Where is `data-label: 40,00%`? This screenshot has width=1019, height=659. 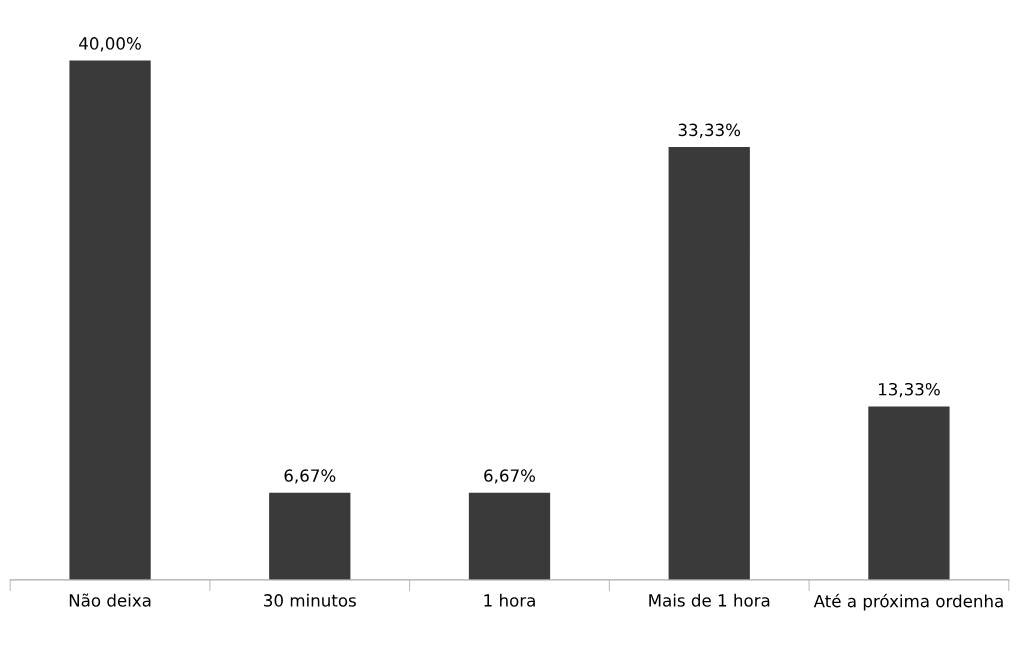 data-label: 40,00% is located at coordinates (110, 44).